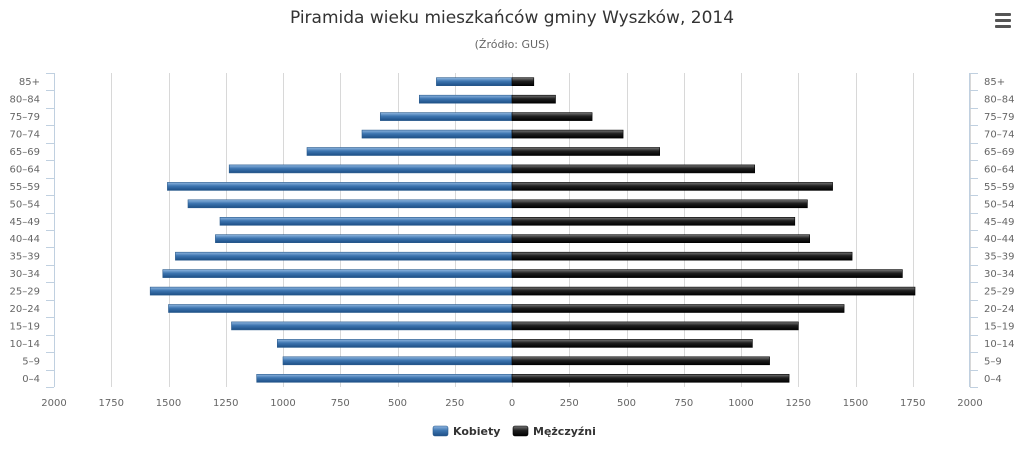 This screenshot has height=459, width=1024. I want to click on x-tick-label-5: 750, so click(340, 403).